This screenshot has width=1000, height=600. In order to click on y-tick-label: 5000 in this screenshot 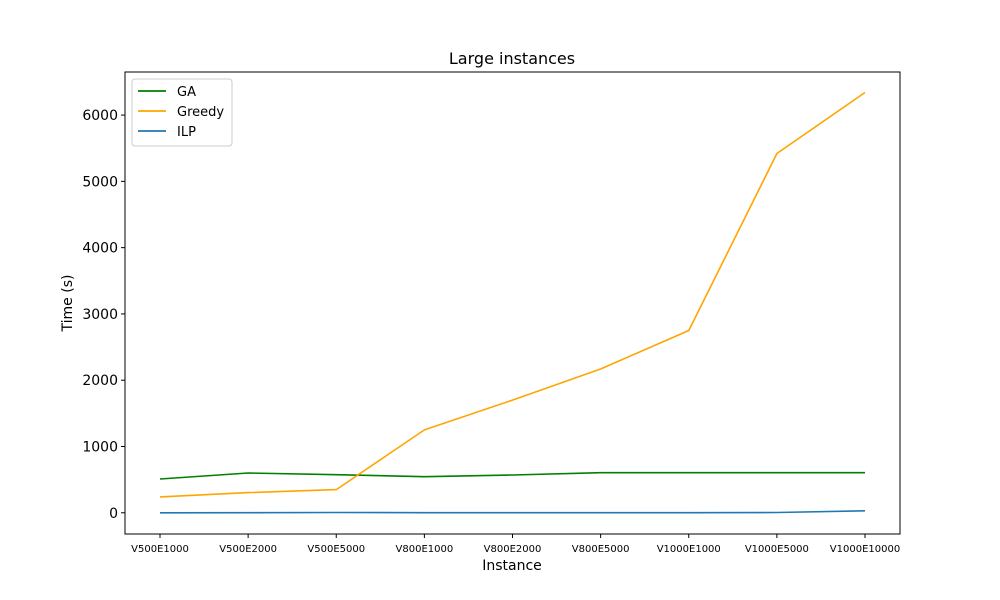, I will do `click(100, 182)`.